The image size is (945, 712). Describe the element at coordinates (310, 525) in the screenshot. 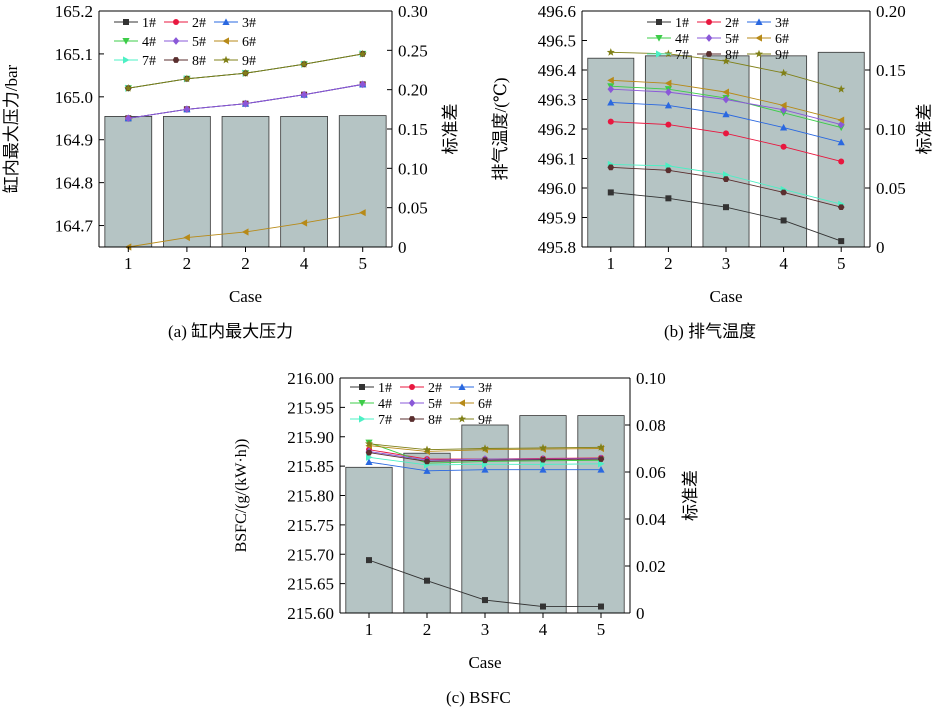

I see `y-tick-label: 215.75` at that location.